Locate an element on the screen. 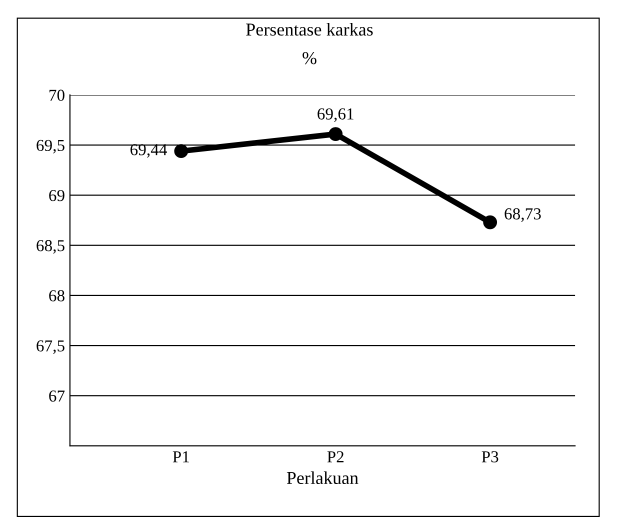  y-tick-label: 69 is located at coordinates (56, 196).